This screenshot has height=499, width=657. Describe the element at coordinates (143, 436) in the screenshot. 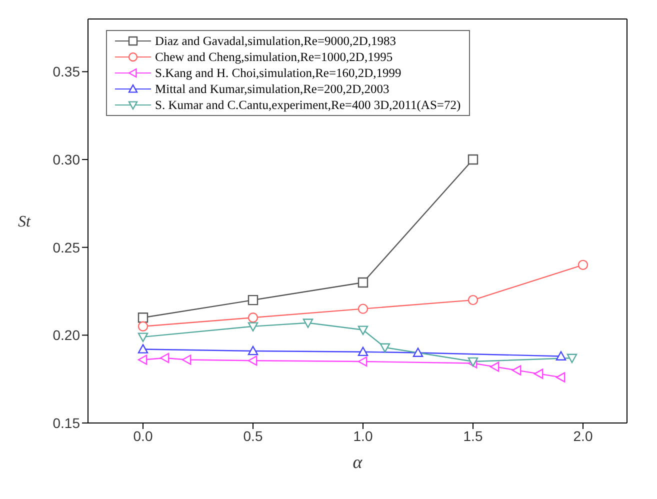

I see `x-tick-label: 0.0` at that location.